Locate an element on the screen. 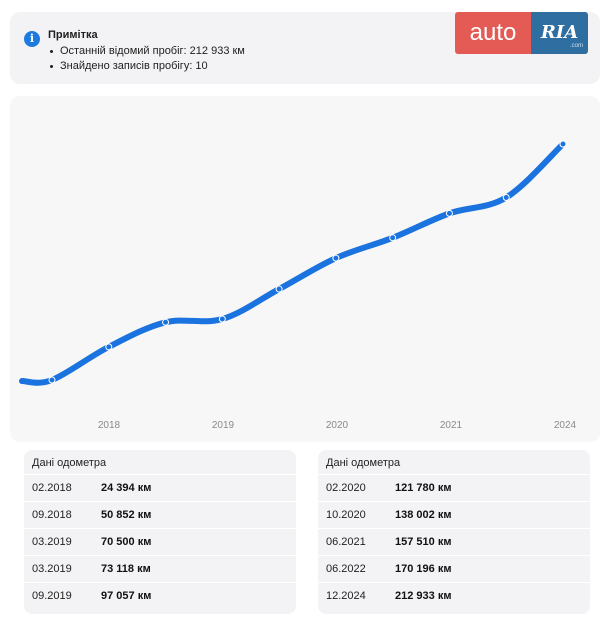 The width and height of the screenshot is (600, 626). note-item-records-count: Знайдено записів пробігу: 10 is located at coordinates (146, 66).